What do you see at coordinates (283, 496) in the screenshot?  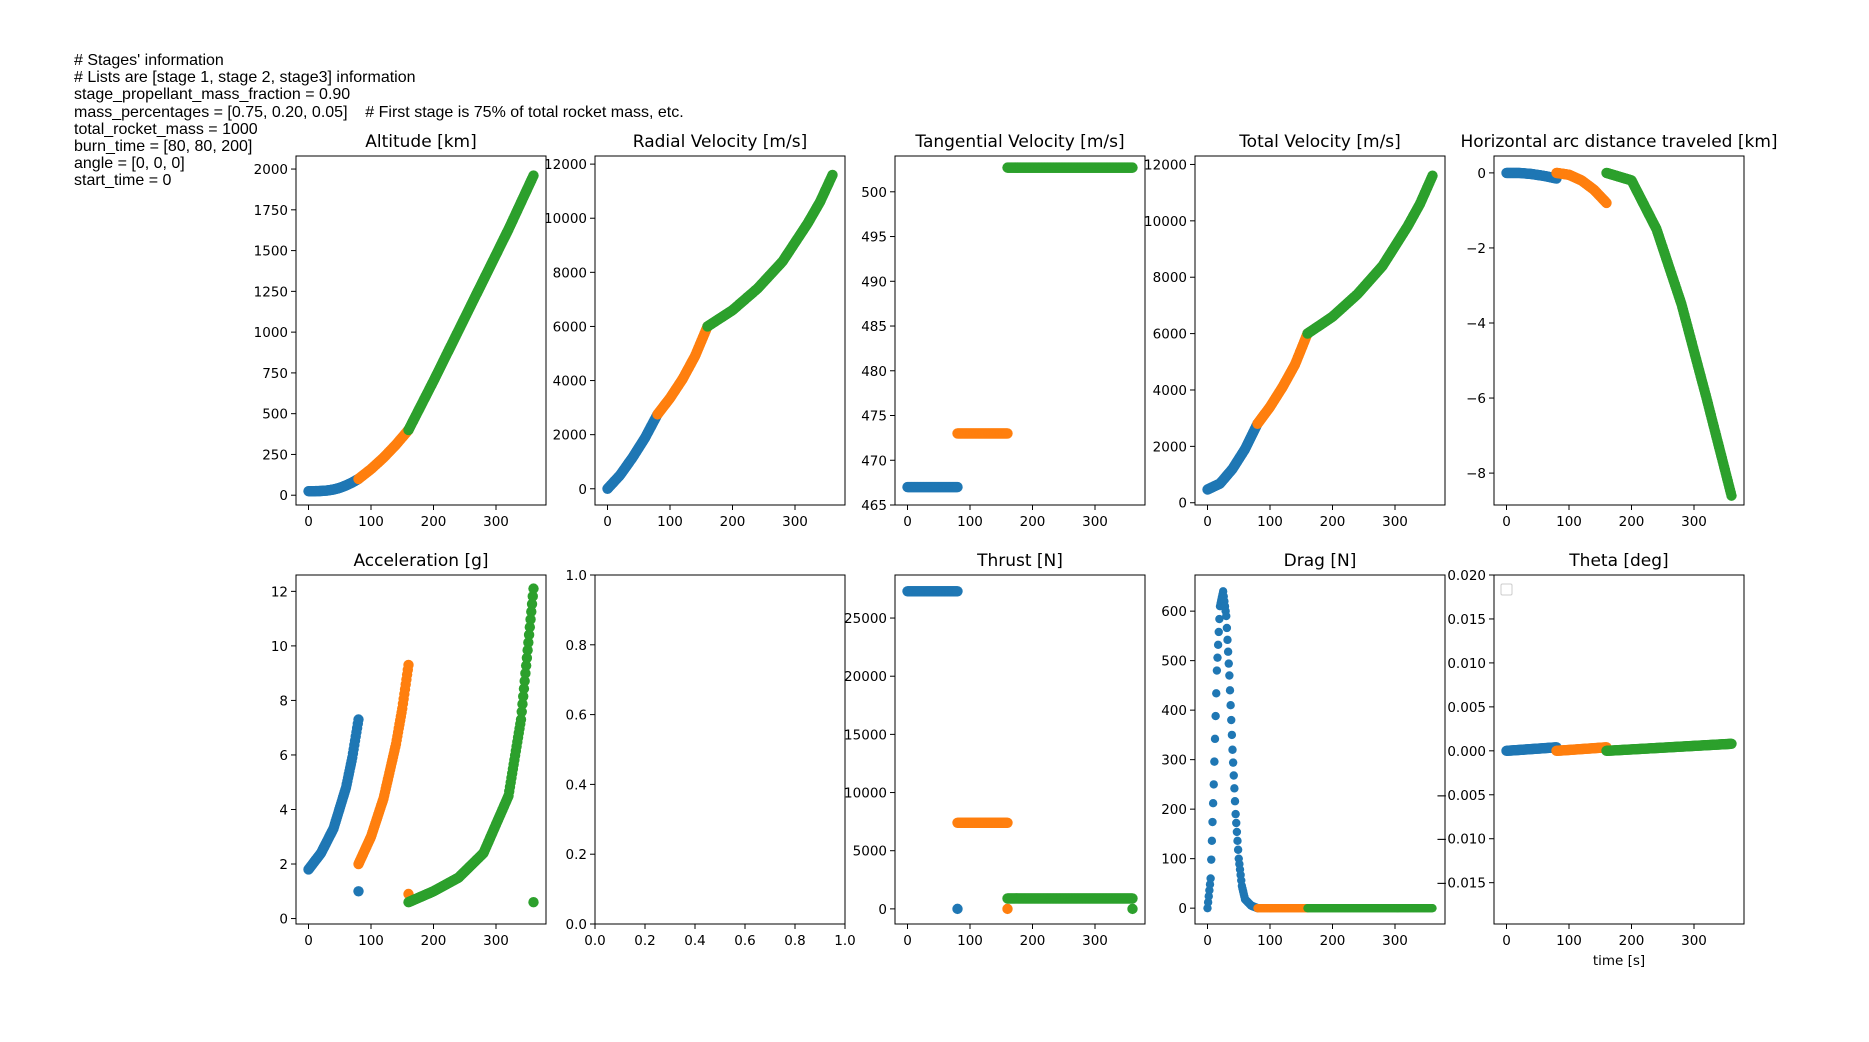 I see `y-tick-label: 0` at bounding box center [283, 496].